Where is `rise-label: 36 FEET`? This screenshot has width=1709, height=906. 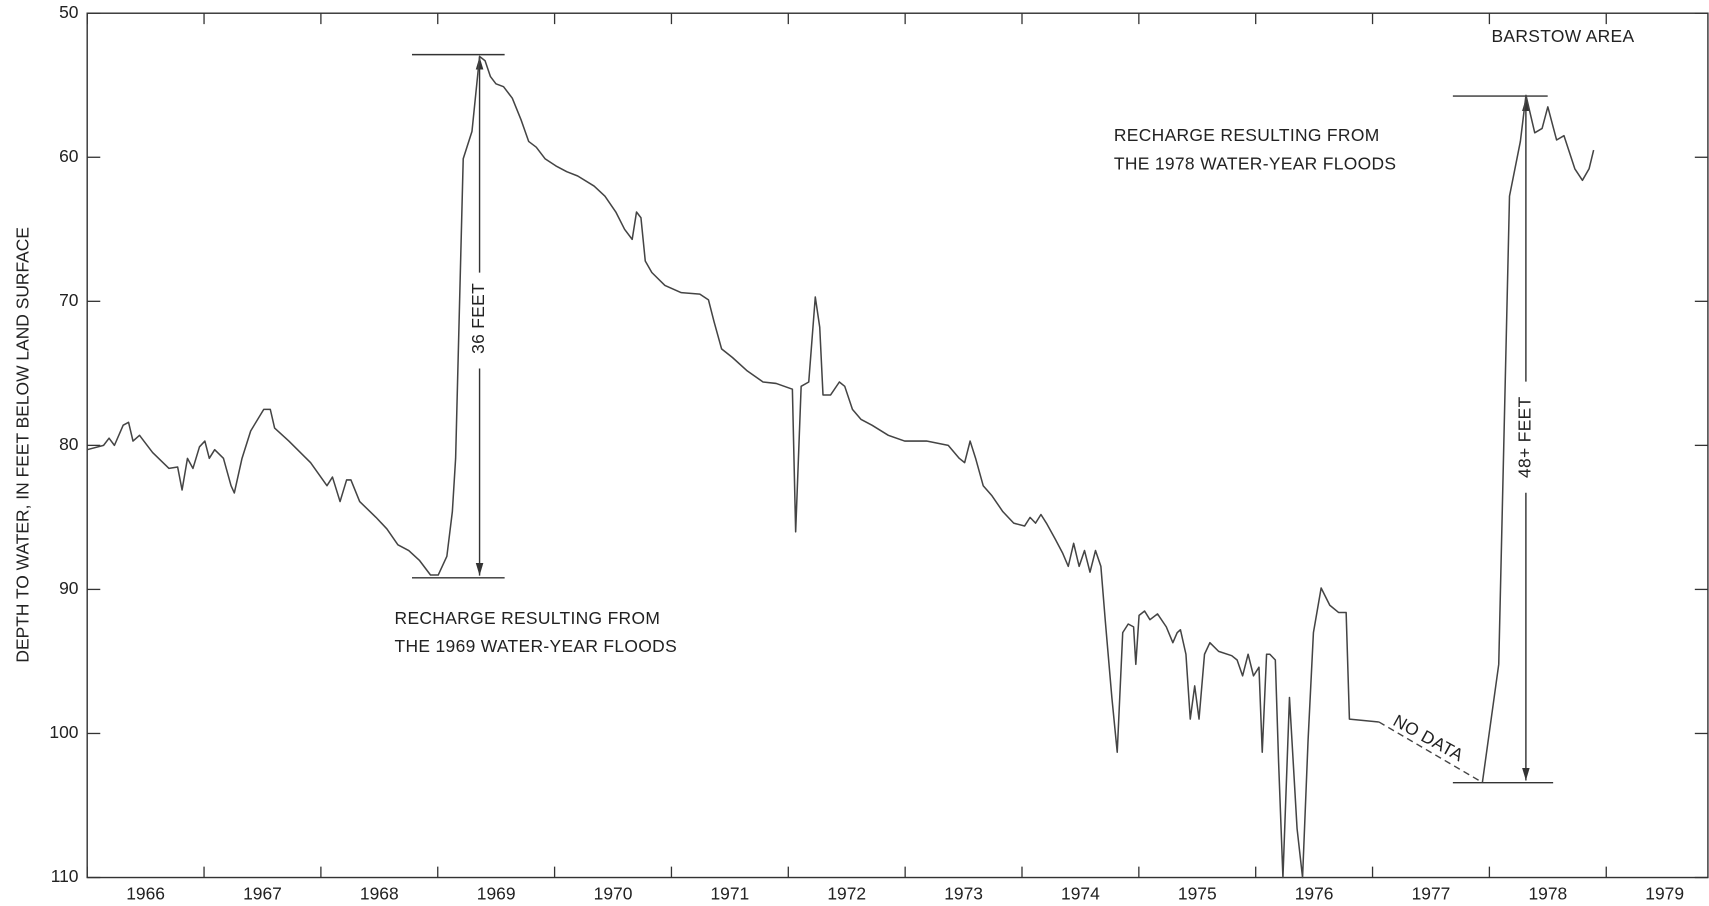
rise-label: 36 FEET is located at coordinates (478, 318).